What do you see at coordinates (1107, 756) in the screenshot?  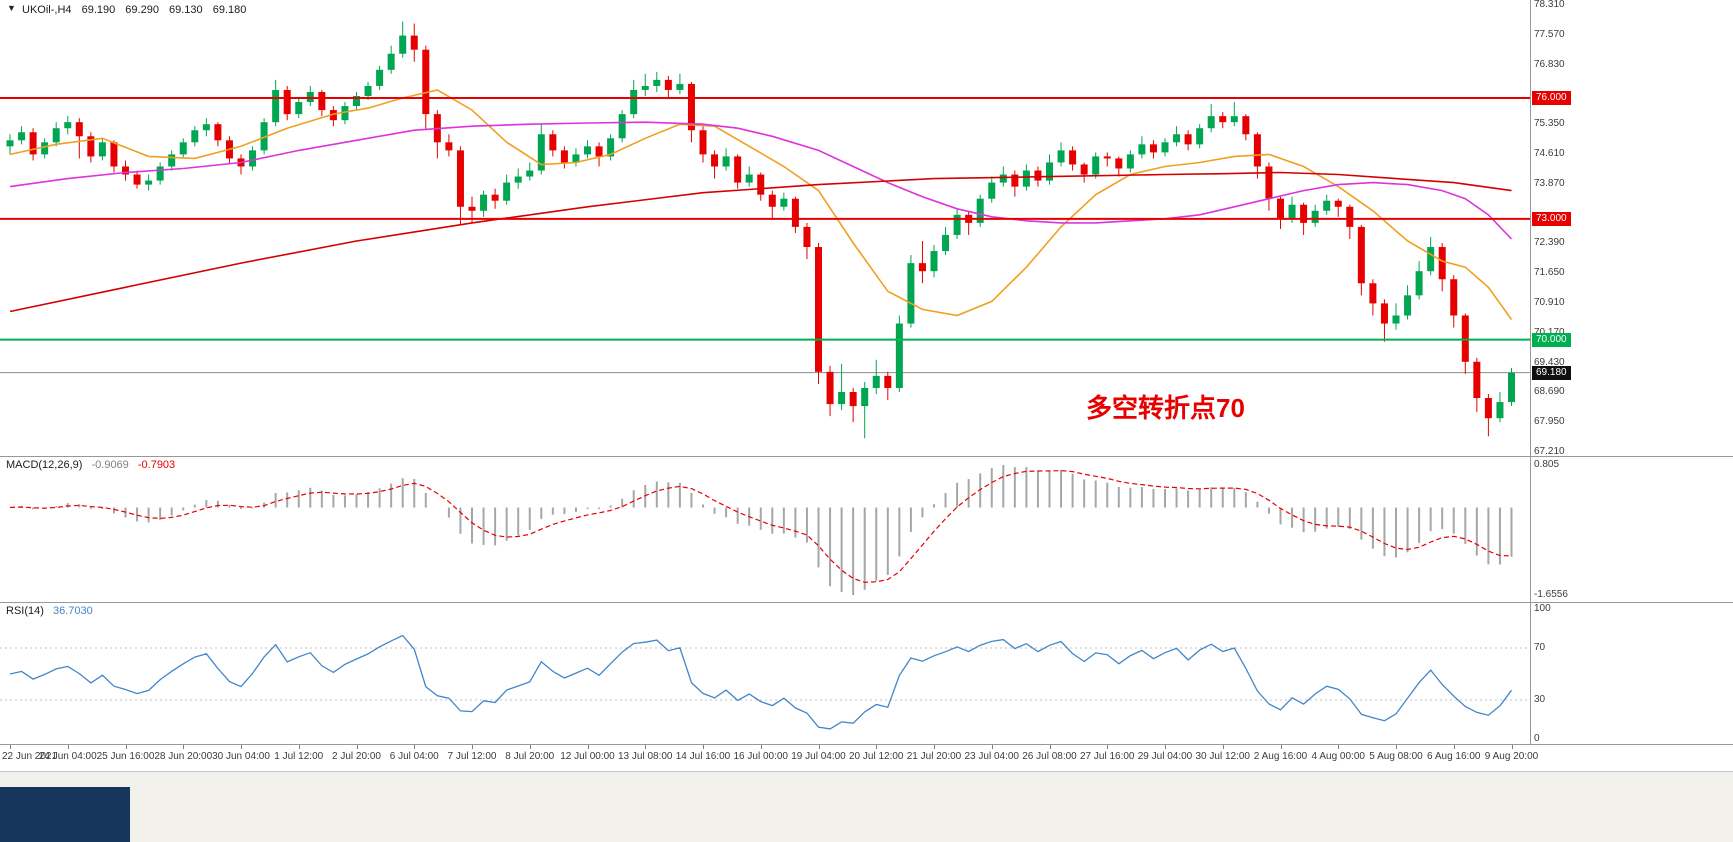 I see `time-axis-label: 27 Jul 16:00` at bounding box center [1107, 756].